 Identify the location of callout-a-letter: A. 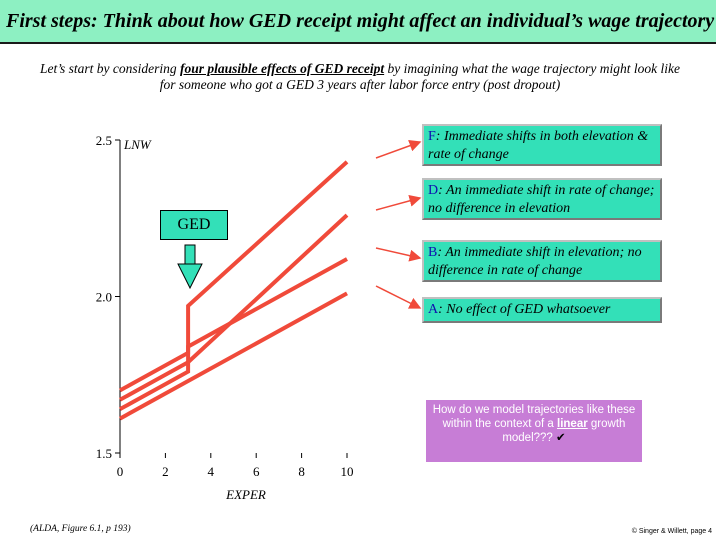
(433, 309).